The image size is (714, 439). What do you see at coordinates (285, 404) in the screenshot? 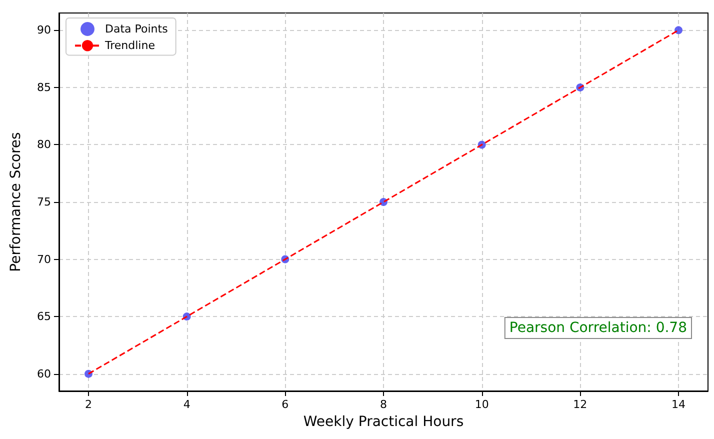
I see `x-tick-label: 6` at bounding box center [285, 404].